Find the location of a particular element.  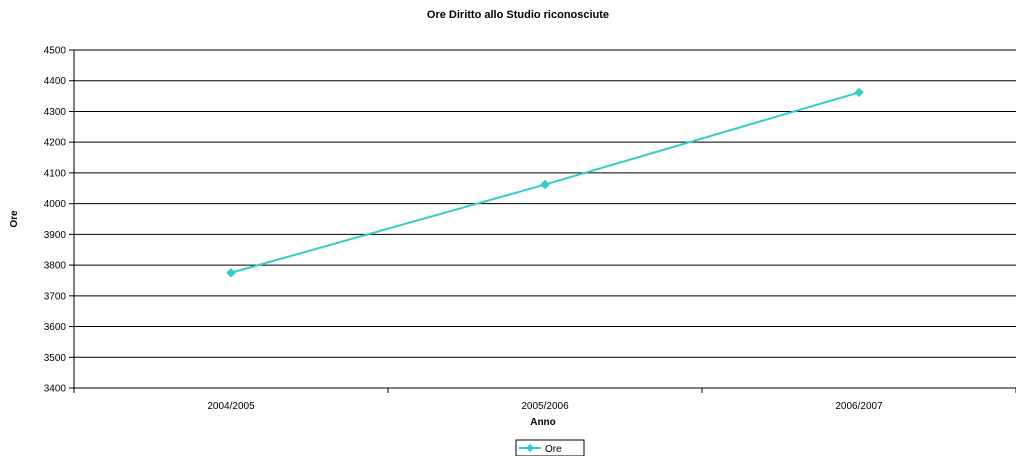

chart-title: Ore Diritto allo Studio riconosciute is located at coordinates (518, 15).